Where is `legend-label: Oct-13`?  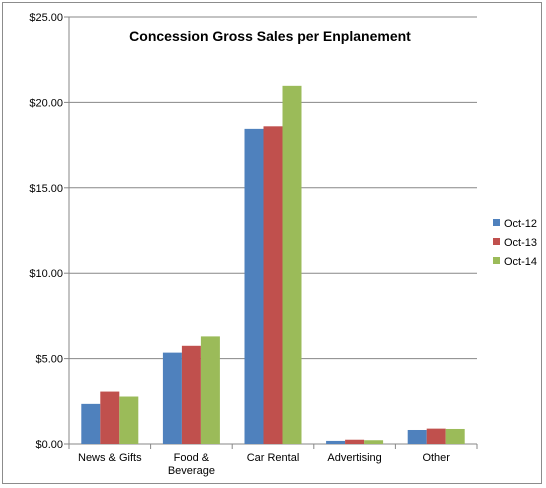 legend-label: Oct-13 is located at coordinates (520, 243).